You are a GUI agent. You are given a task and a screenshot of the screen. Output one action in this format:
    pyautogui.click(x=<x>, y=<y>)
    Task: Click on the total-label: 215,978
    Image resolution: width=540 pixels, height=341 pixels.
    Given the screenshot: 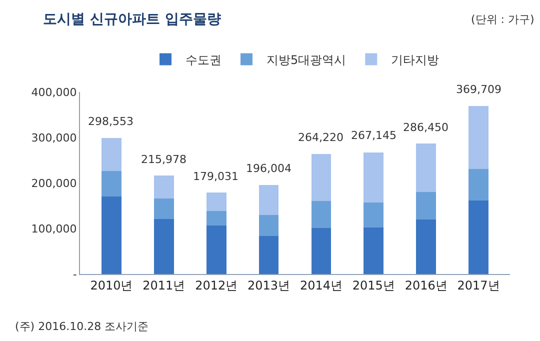 What is the action you would take?
    pyautogui.click(x=163, y=159)
    